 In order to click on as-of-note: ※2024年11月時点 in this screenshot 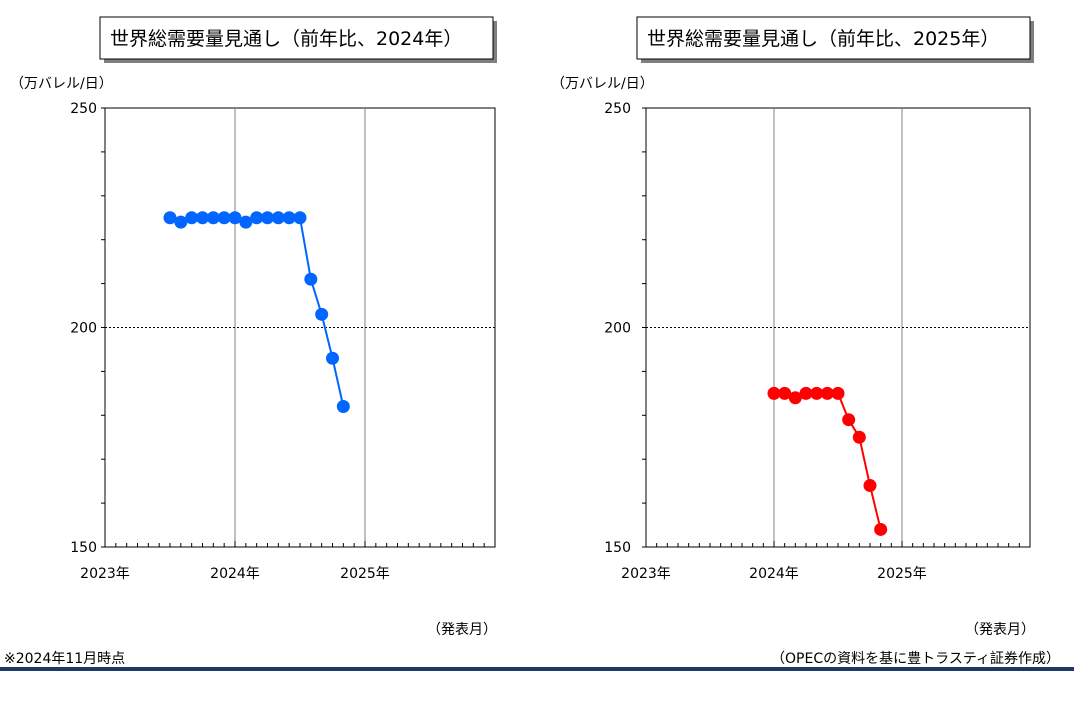, I will do `click(65, 659)`.